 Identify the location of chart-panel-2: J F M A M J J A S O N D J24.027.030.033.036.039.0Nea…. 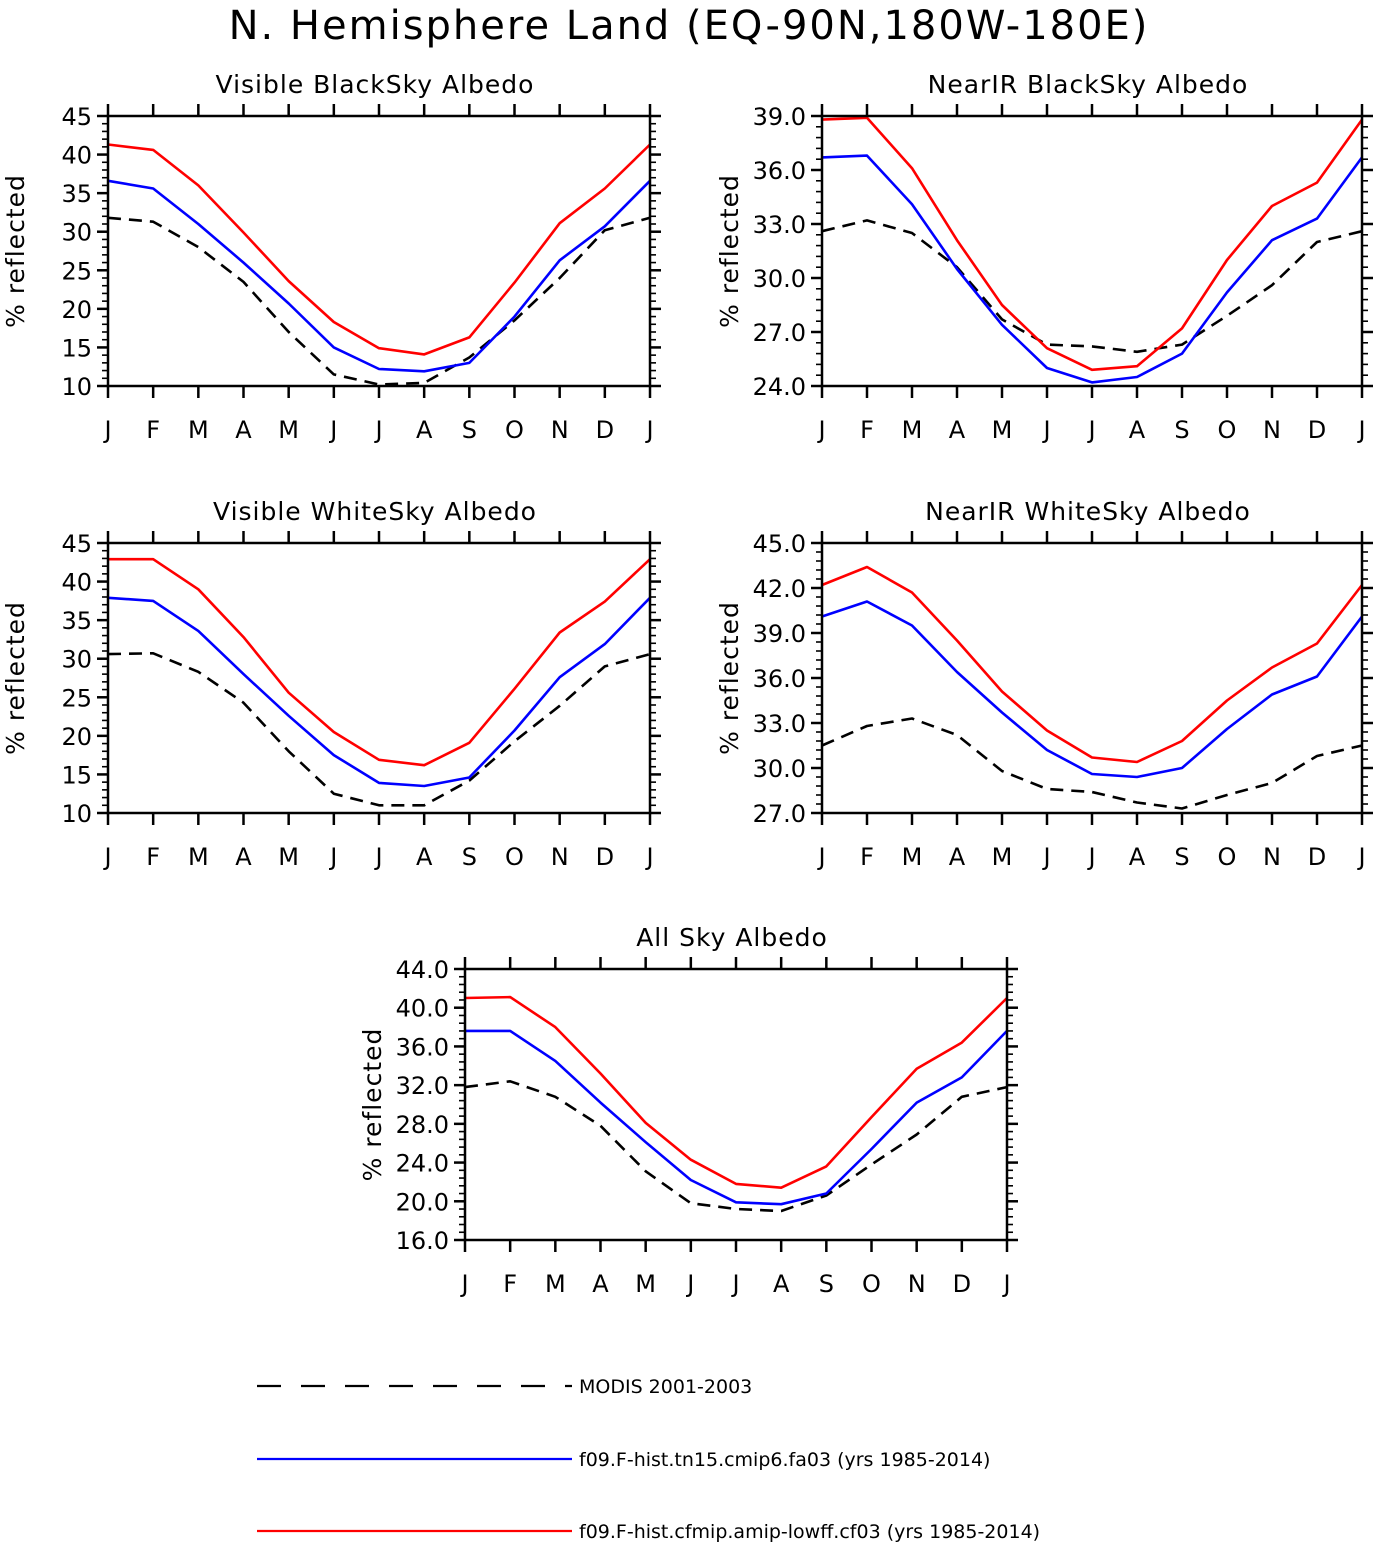
(1044, 257).